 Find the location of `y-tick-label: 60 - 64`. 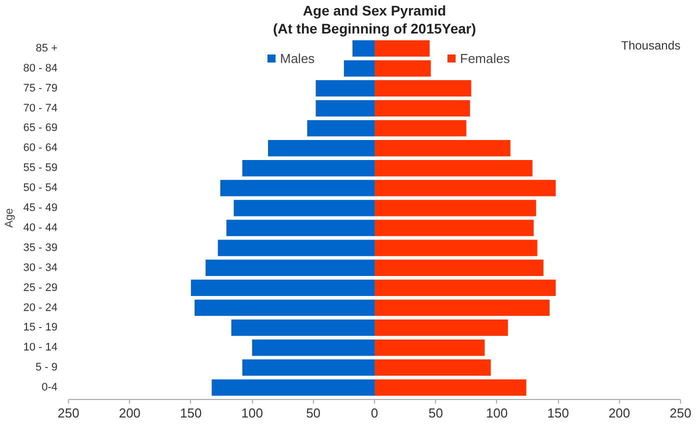

y-tick-label: 60 - 64 is located at coordinates (40, 148).